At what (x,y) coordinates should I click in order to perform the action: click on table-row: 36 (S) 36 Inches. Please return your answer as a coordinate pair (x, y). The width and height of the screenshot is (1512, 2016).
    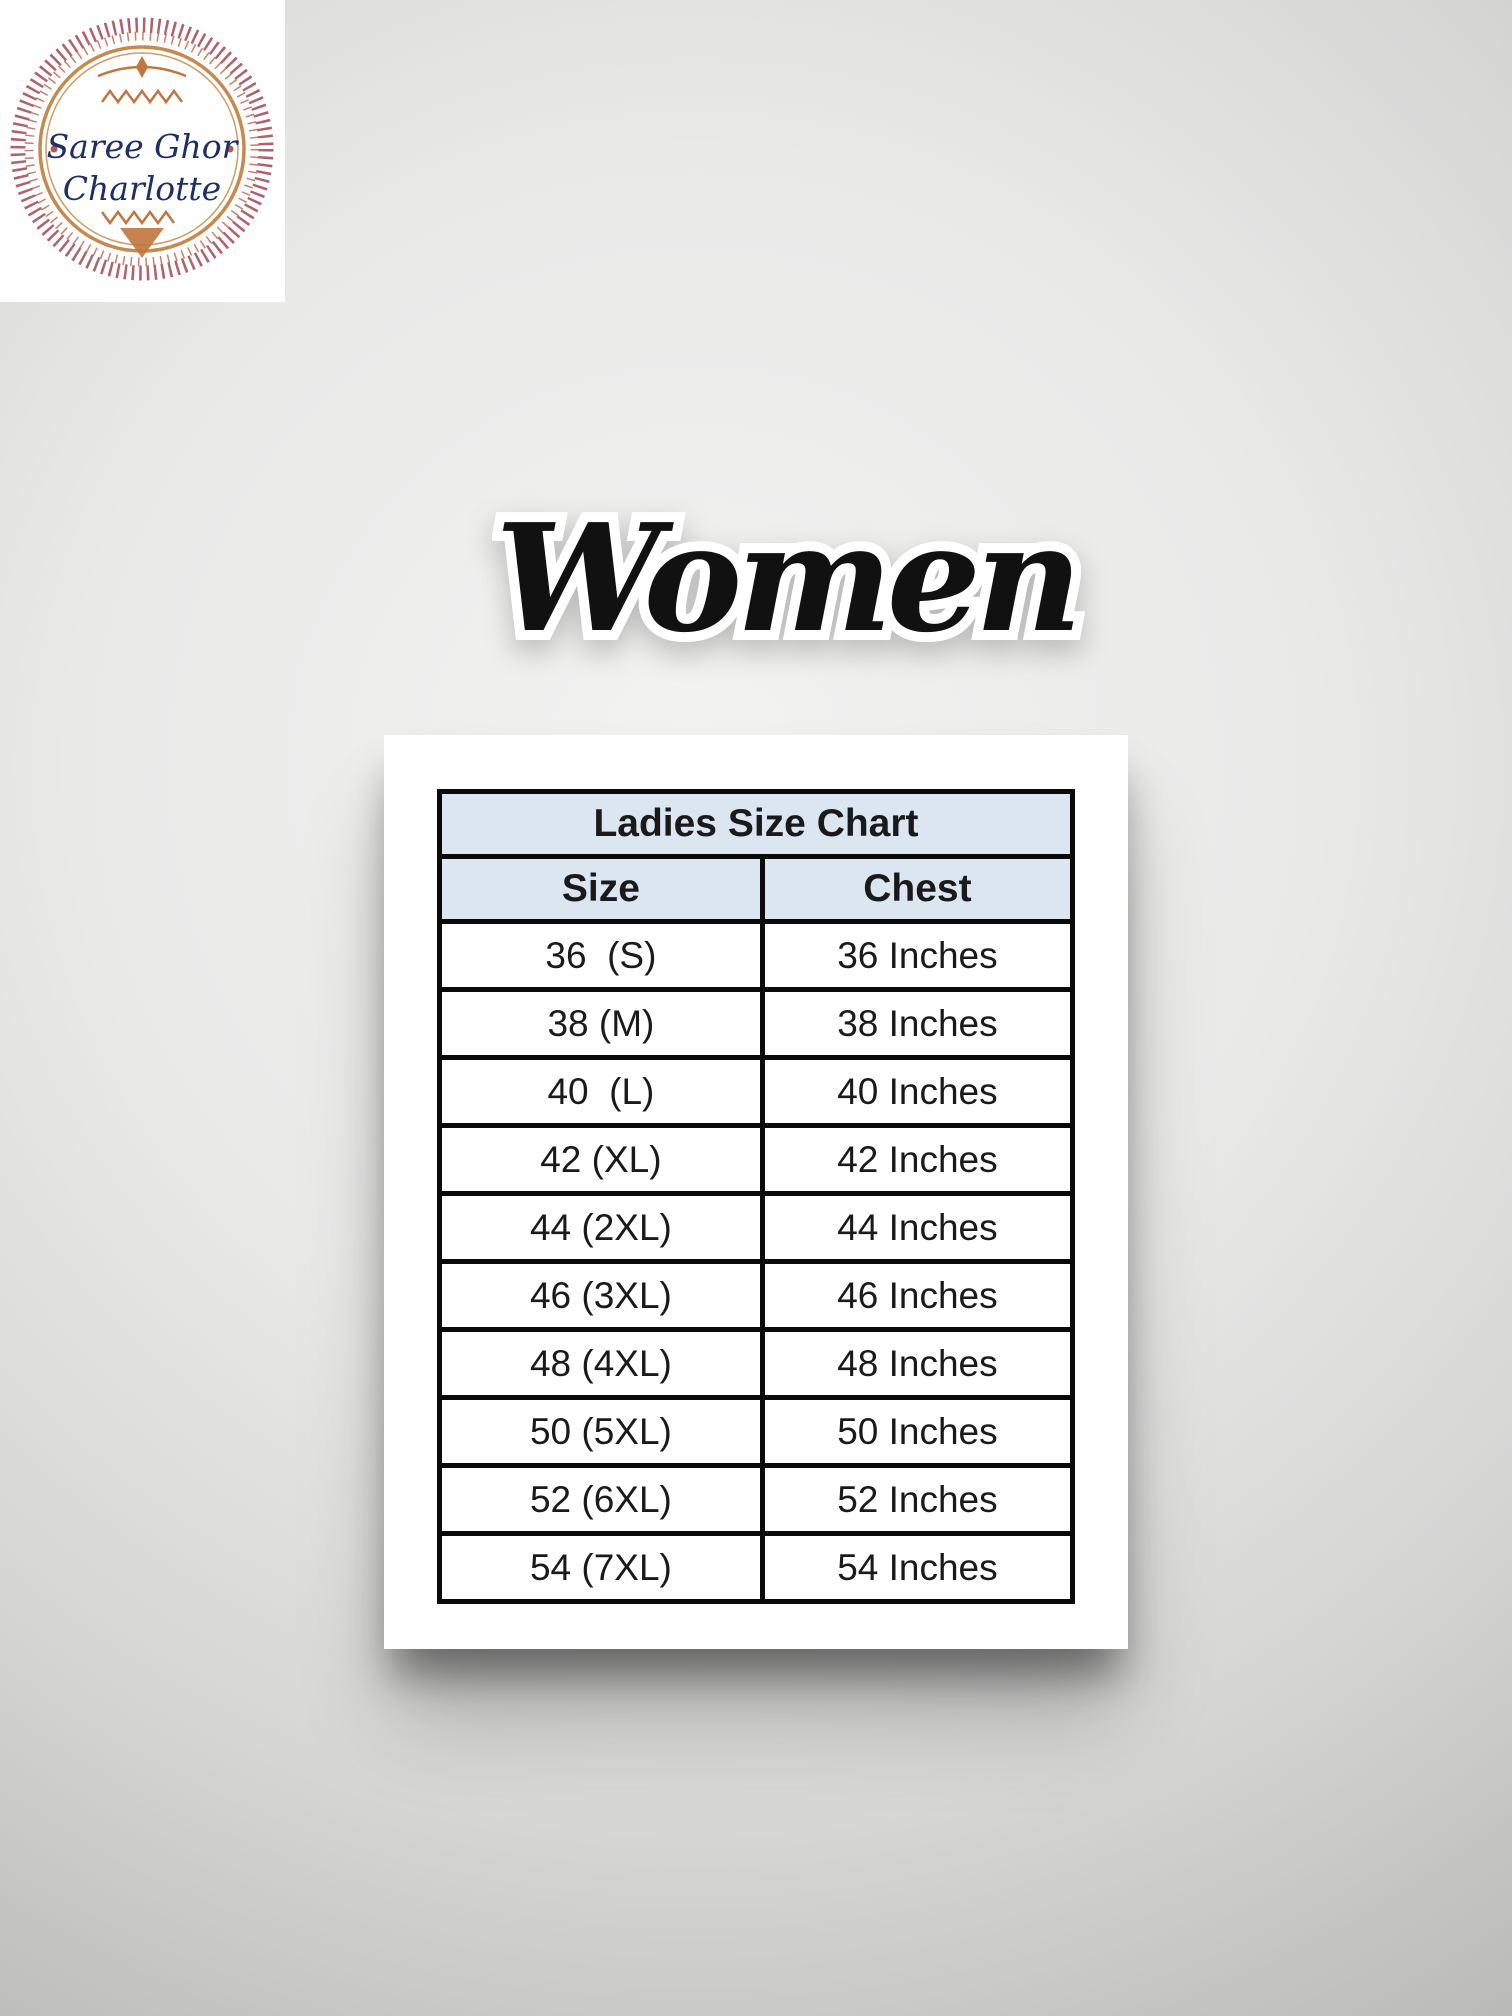
    Looking at the image, I should click on (756, 955).